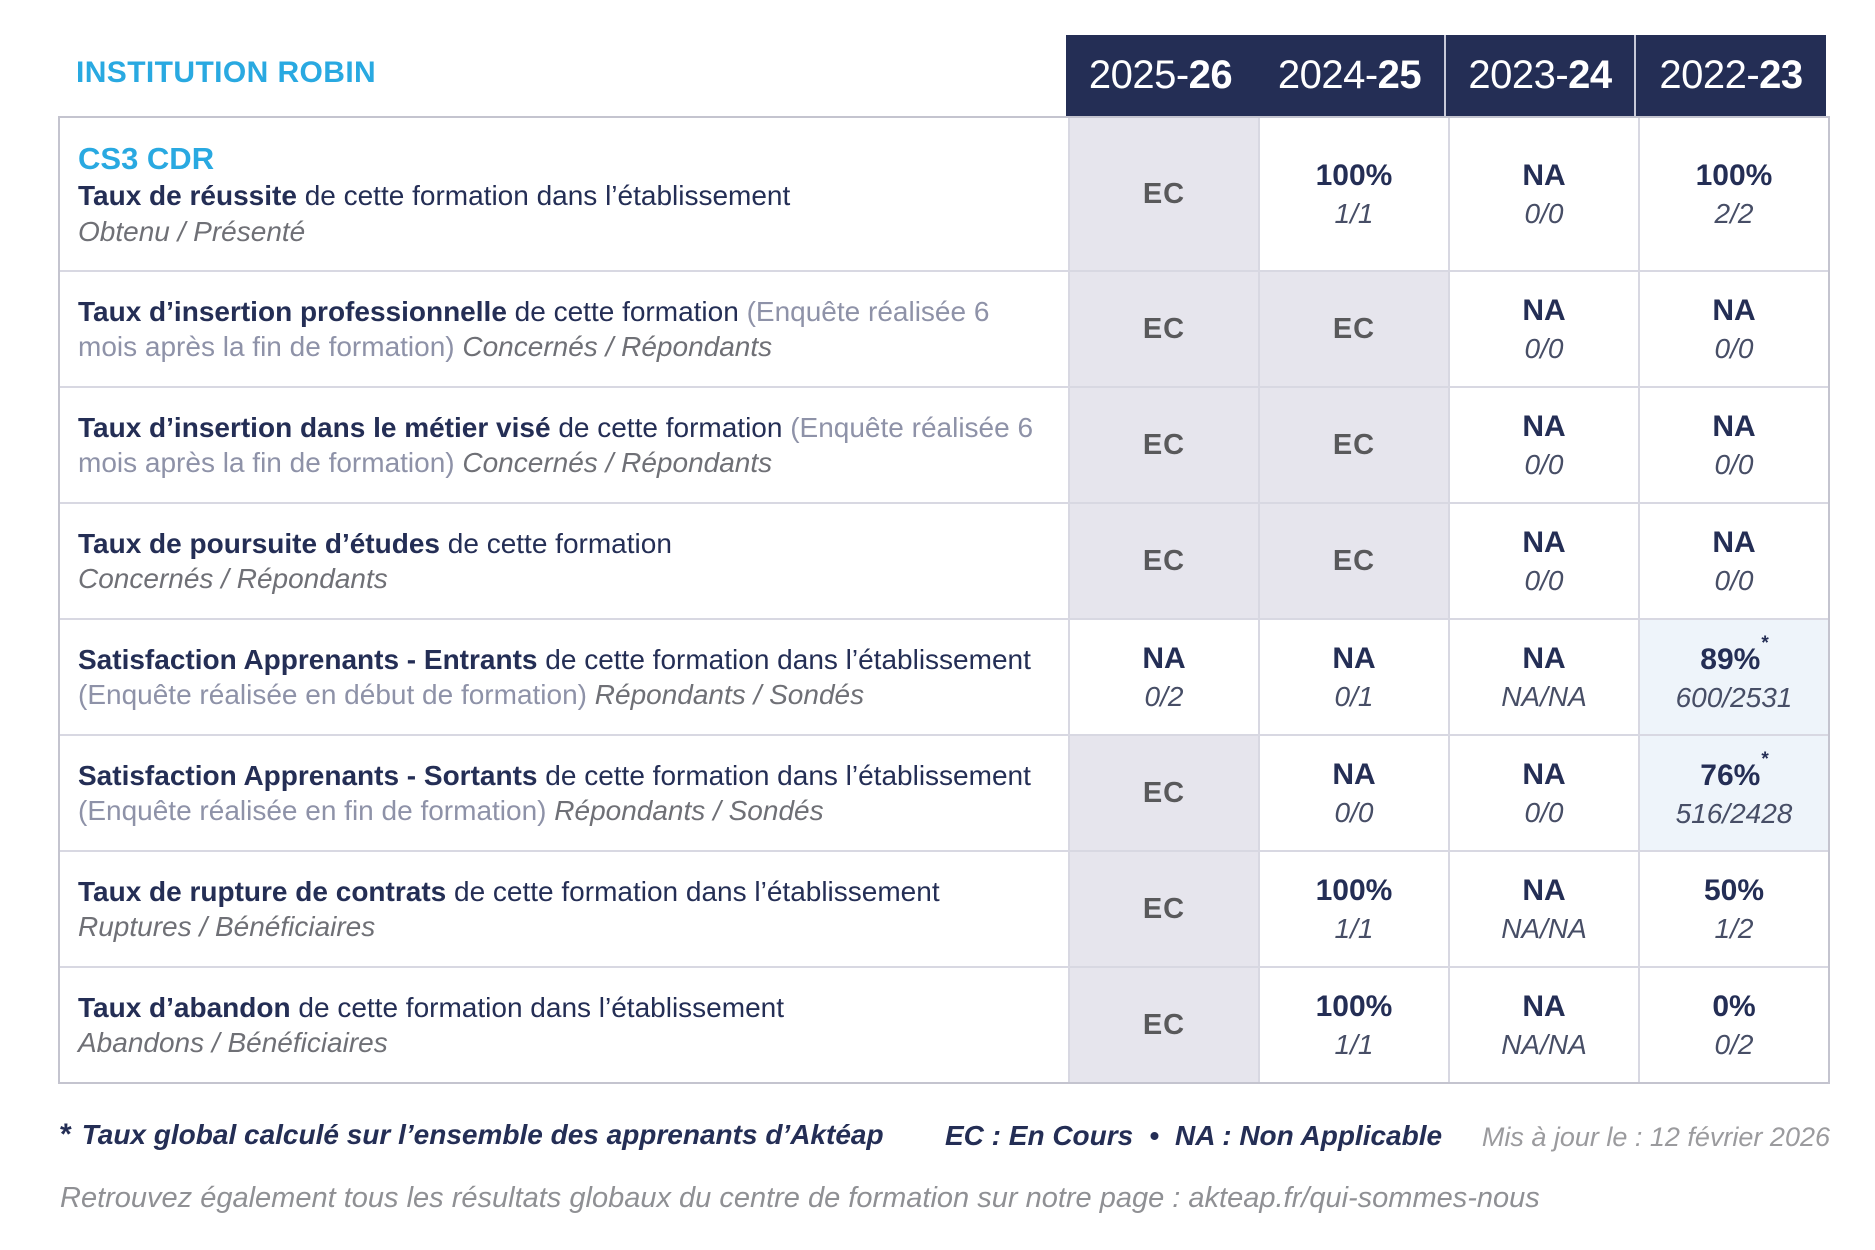 This screenshot has height=1250, width=1875. What do you see at coordinates (1733, 328) in the screenshot?
I see `cell-insertion-pro-2022-23: NA 0/0` at bounding box center [1733, 328].